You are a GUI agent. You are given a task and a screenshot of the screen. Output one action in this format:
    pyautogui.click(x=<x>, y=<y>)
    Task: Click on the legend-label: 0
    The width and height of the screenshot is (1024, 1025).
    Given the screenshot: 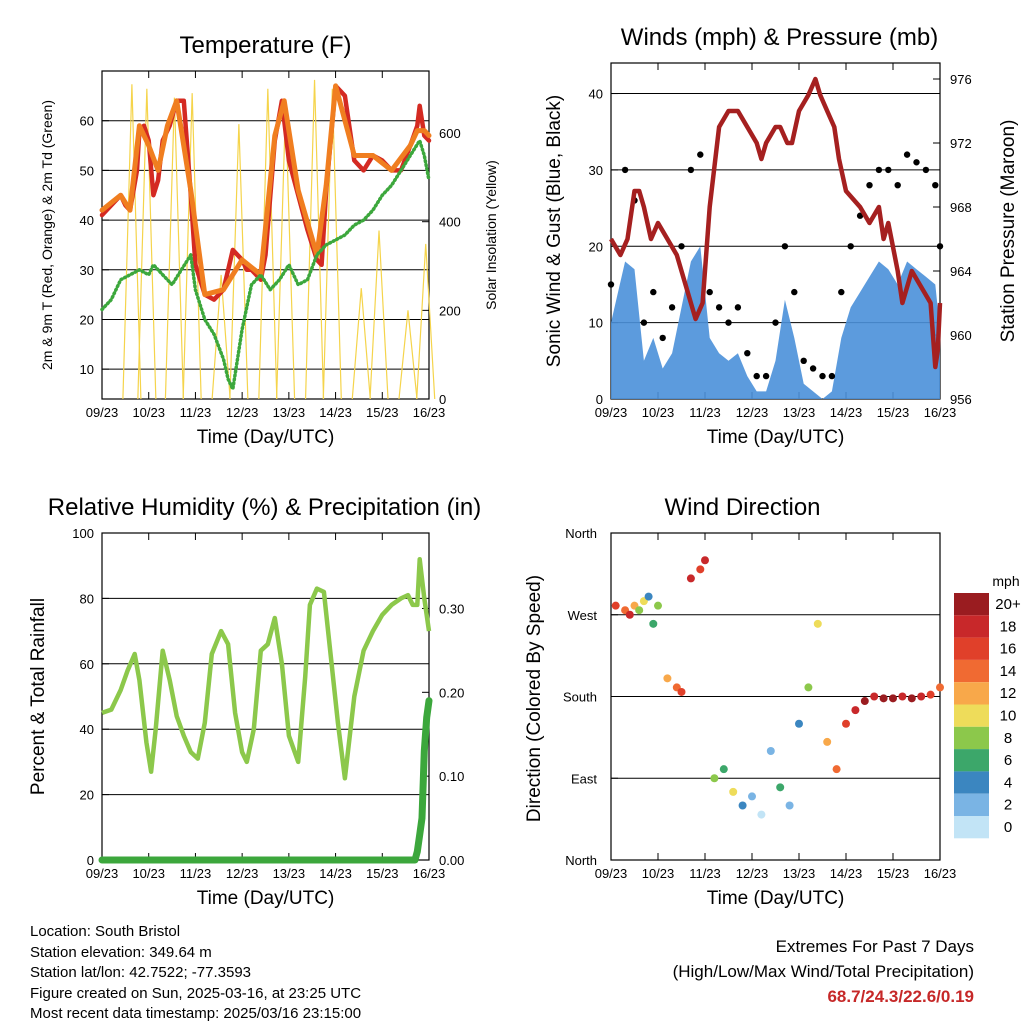 What is the action you would take?
    pyautogui.click(x=1008, y=827)
    